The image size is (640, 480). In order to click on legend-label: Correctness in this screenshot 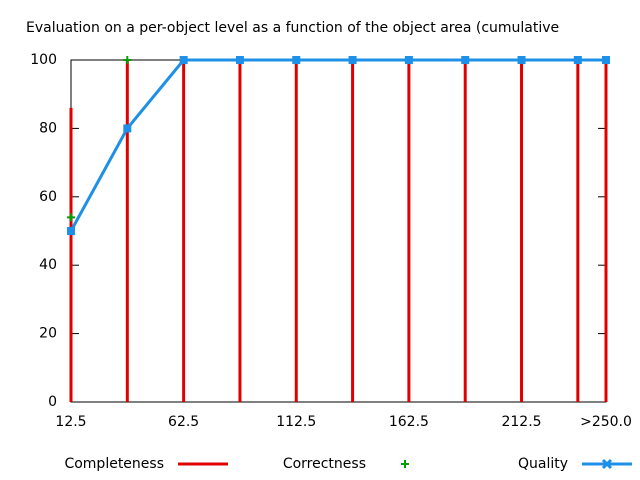, I will do `click(324, 464)`.